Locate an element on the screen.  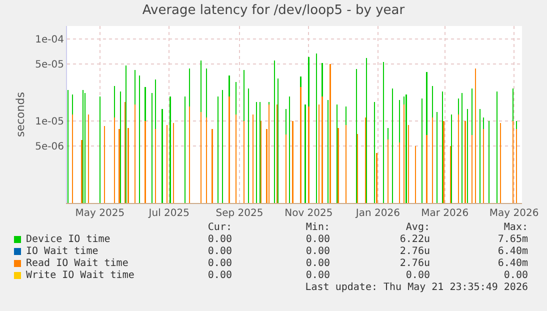
text: Avg: is located at coordinates (418, 228).